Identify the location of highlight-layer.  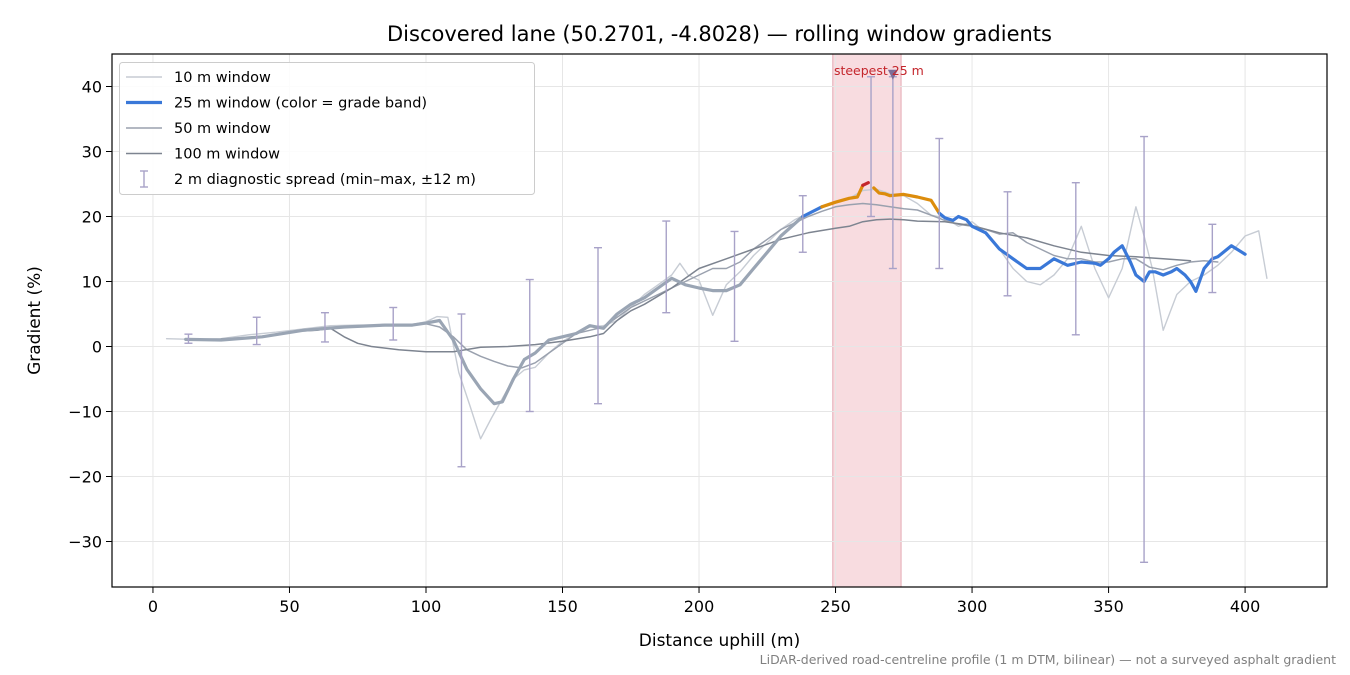
(867, 320).